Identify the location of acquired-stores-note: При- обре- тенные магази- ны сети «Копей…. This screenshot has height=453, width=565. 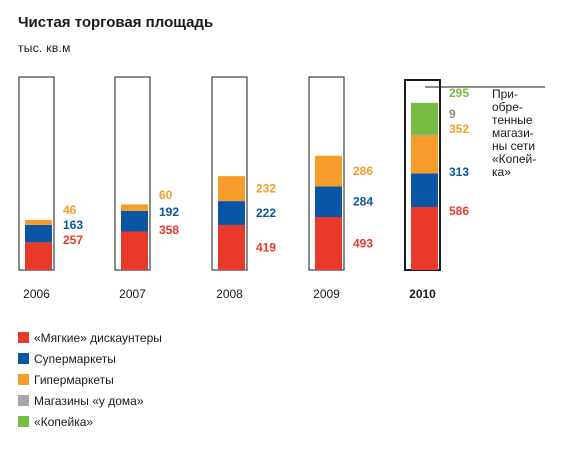
(514, 133).